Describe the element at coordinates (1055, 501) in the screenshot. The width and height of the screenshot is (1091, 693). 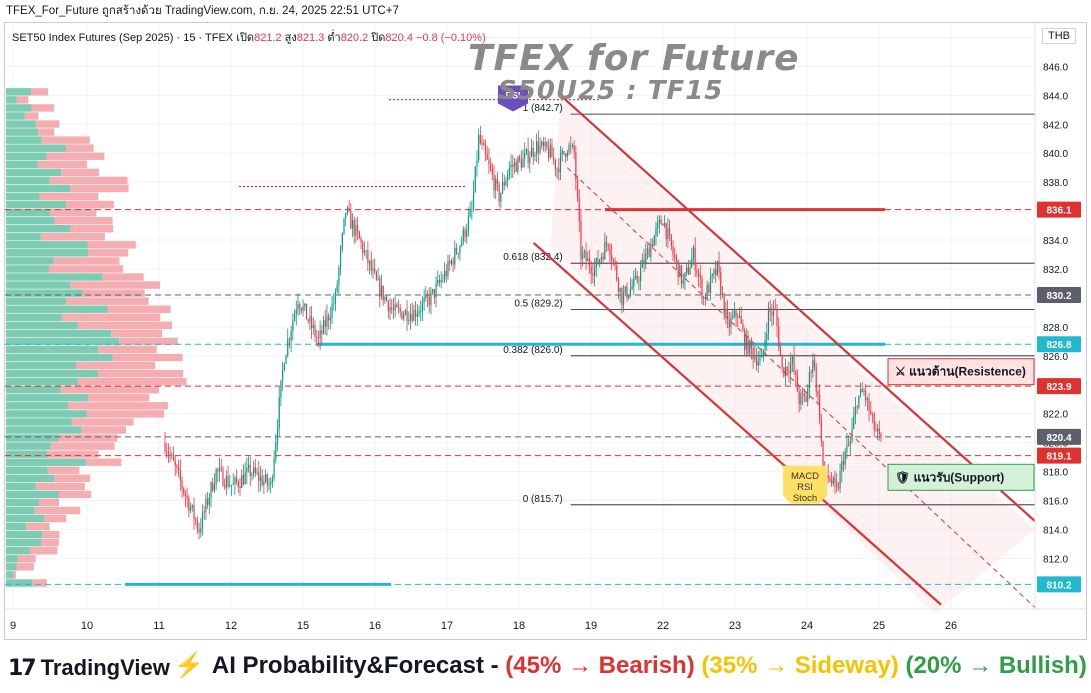
I see `price-tick-label: 816.0` at that location.